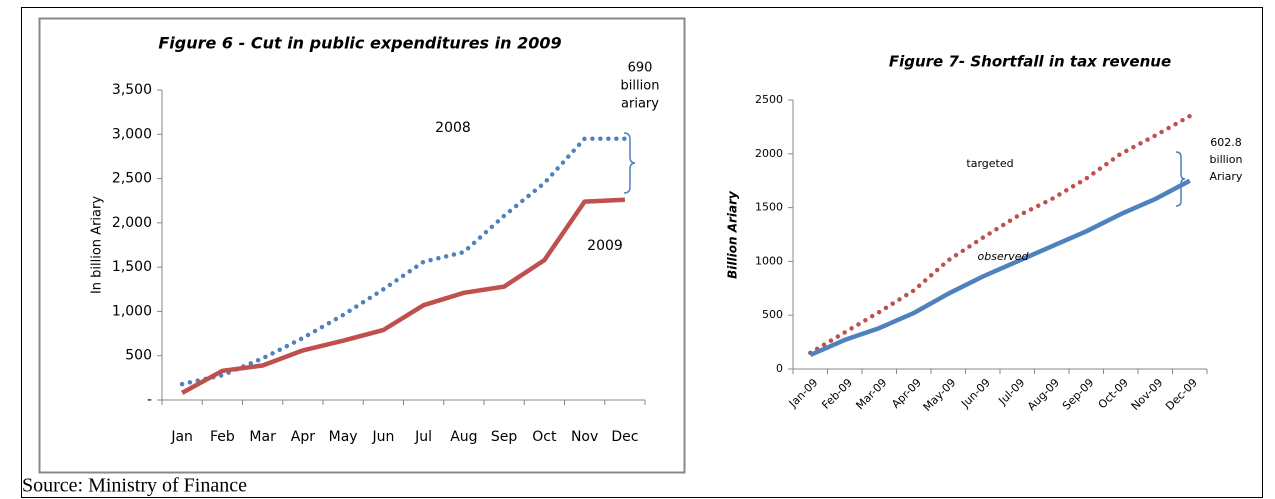  What do you see at coordinates (132, 90) in the screenshot?
I see `y-tick-label: 3,500` at bounding box center [132, 90].